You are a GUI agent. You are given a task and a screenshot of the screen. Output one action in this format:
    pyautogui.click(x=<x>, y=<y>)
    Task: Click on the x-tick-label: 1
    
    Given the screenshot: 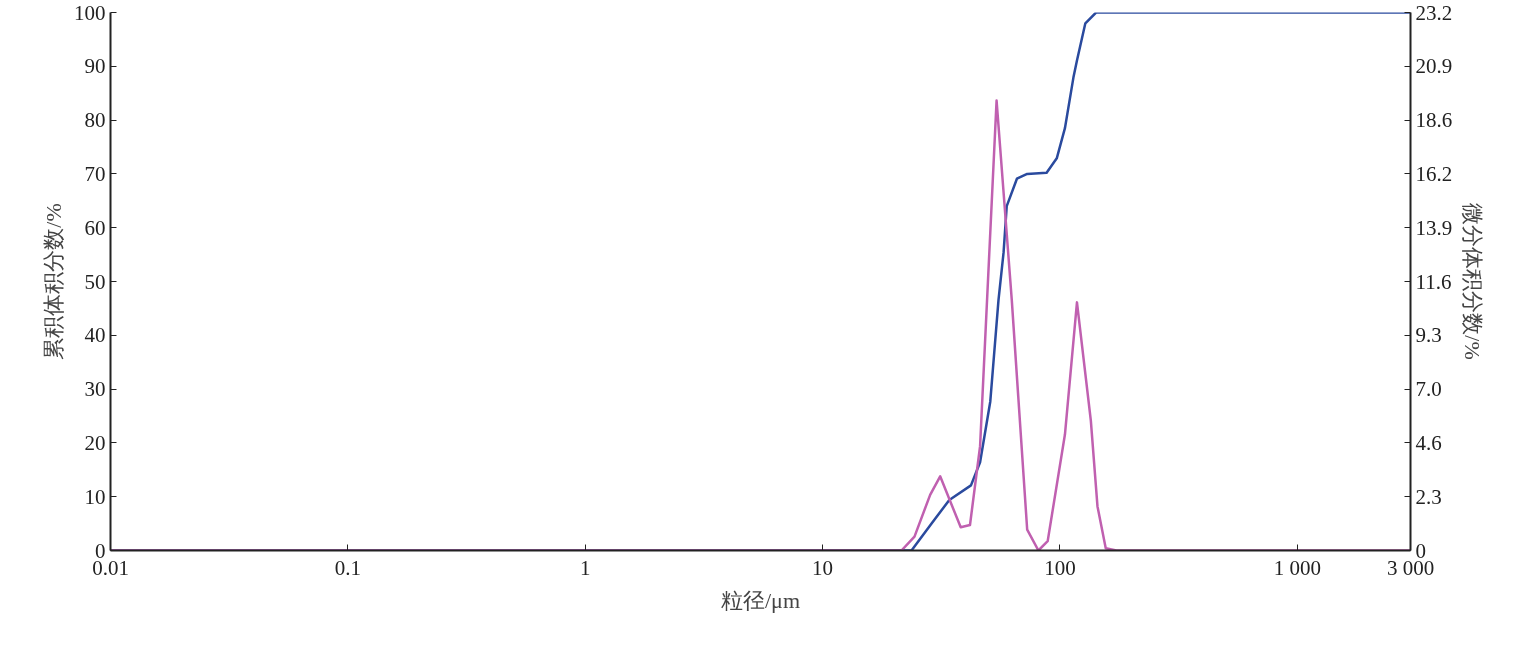 What is the action you would take?
    pyautogui.click(x=585, y=567)
    